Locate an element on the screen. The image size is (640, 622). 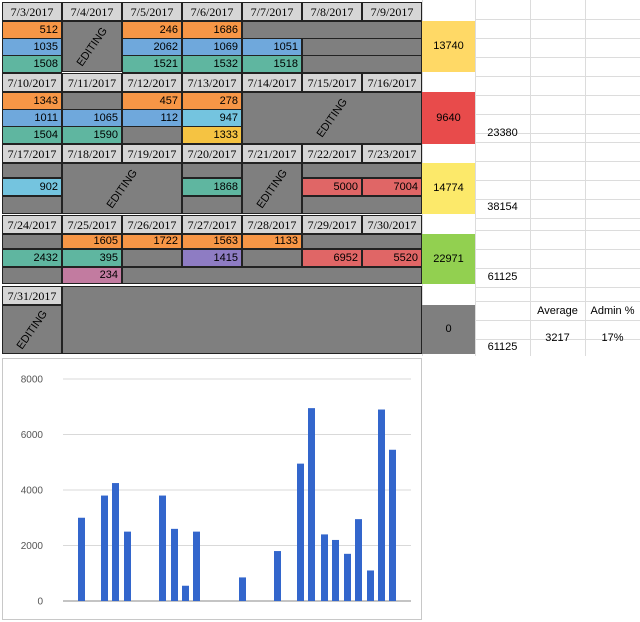
cumulative-total: 61125 is located at coordinates (502, 346).